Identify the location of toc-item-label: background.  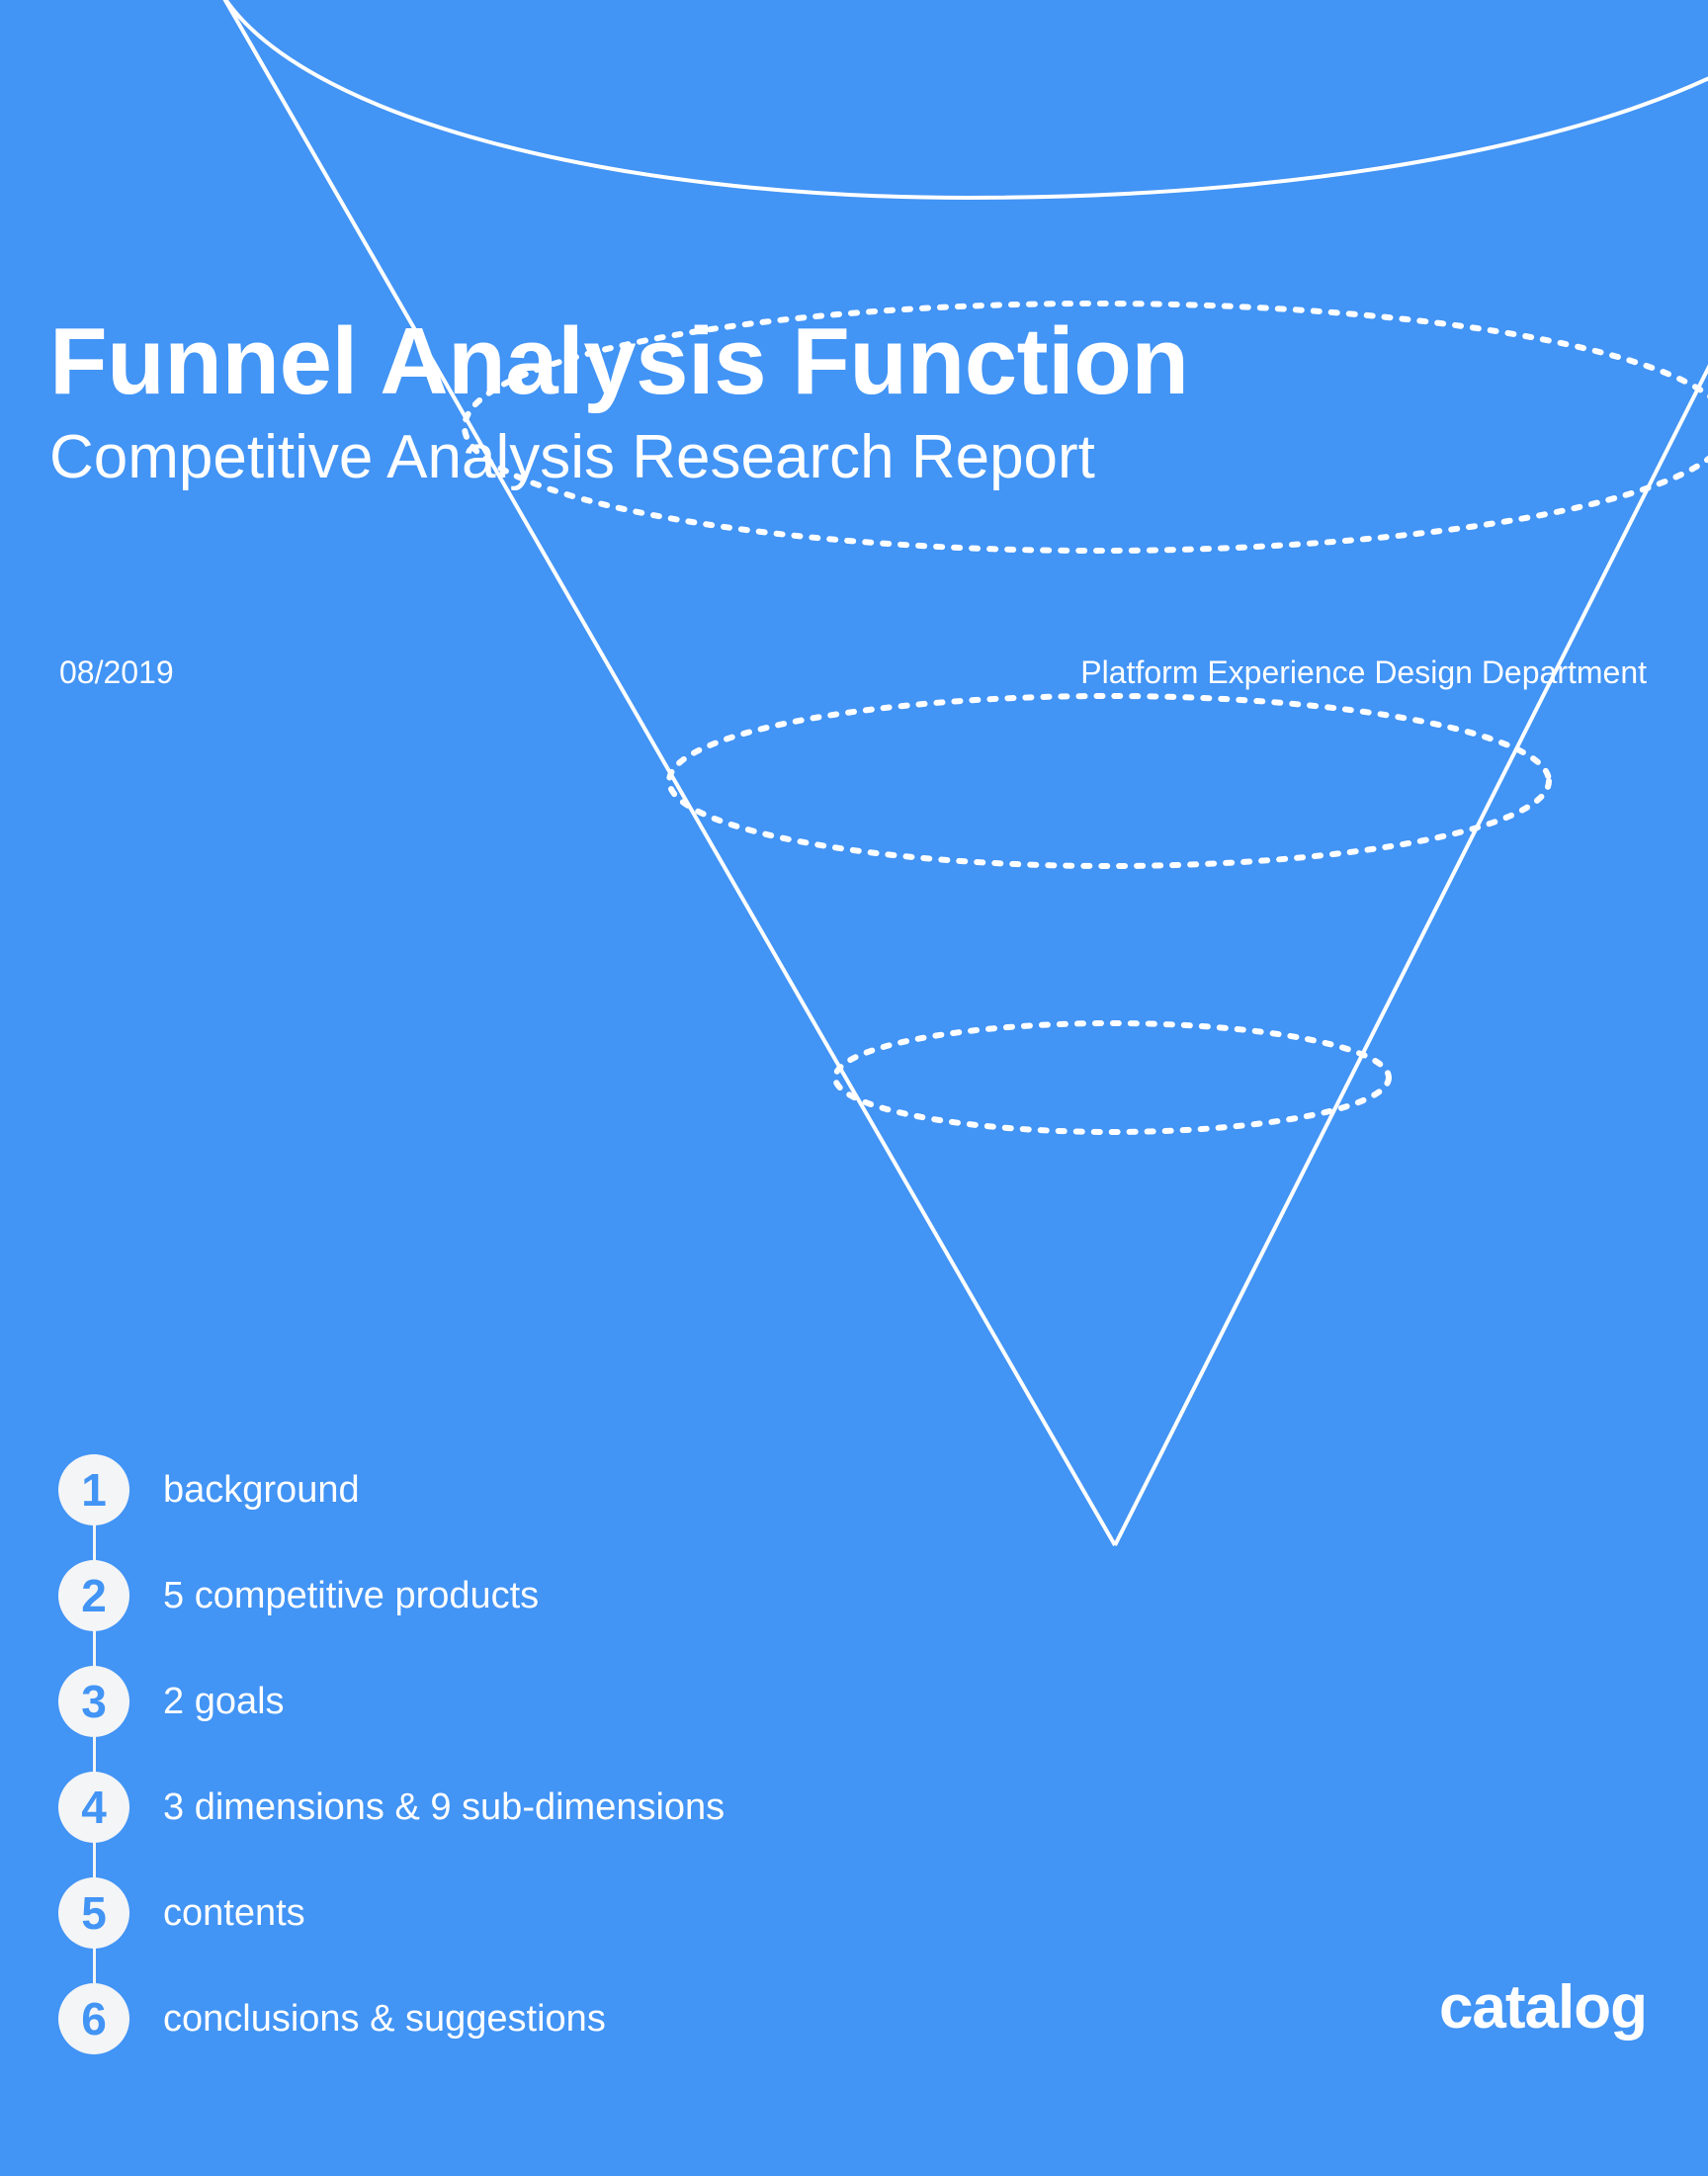
(261, 1489).